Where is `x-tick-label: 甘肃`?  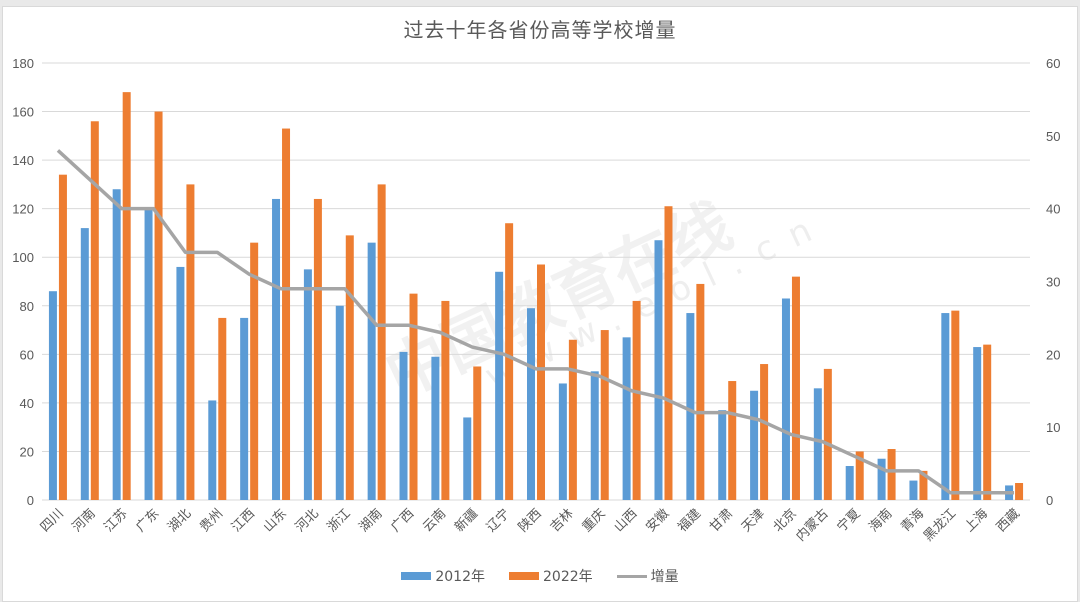
x-tick-label: 甘肃 is located at coordinates (721, 520).